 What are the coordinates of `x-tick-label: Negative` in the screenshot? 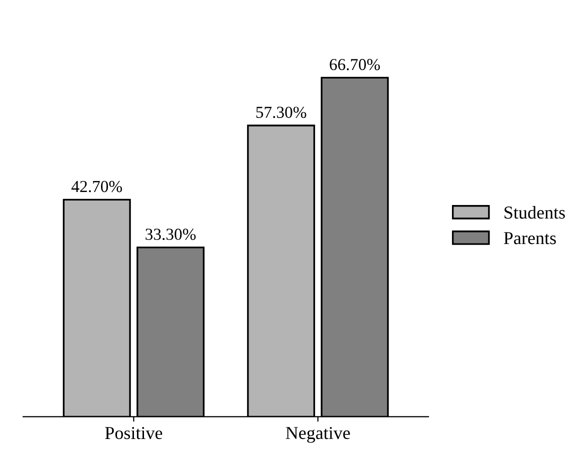 It's located at (318, 434).